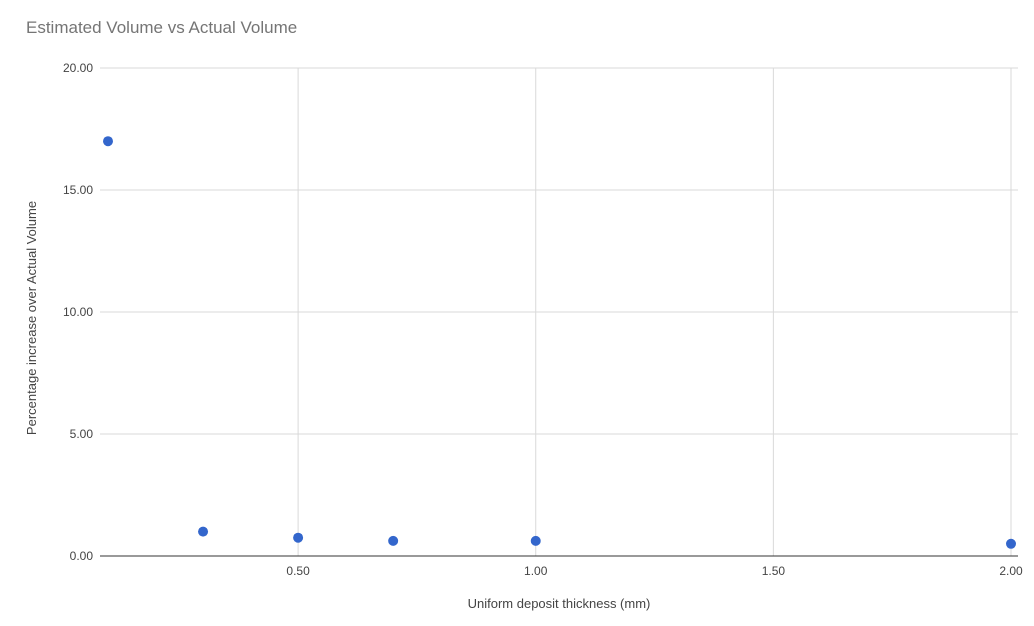 The image size is (1034, 626). Describe the element at coordinates (31, 318) in the screenshot. I see `y-axis-label: Percentage increase over Actual Volume` at that location.